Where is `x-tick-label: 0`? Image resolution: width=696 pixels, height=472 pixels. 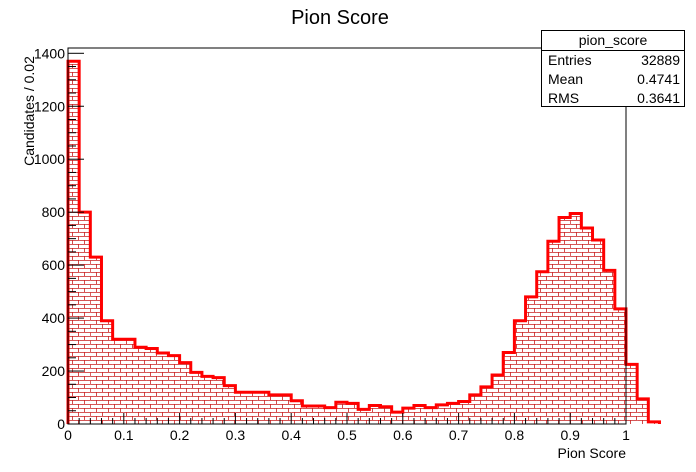 x-tick-label: 0 is located at coordinates (68, 435).